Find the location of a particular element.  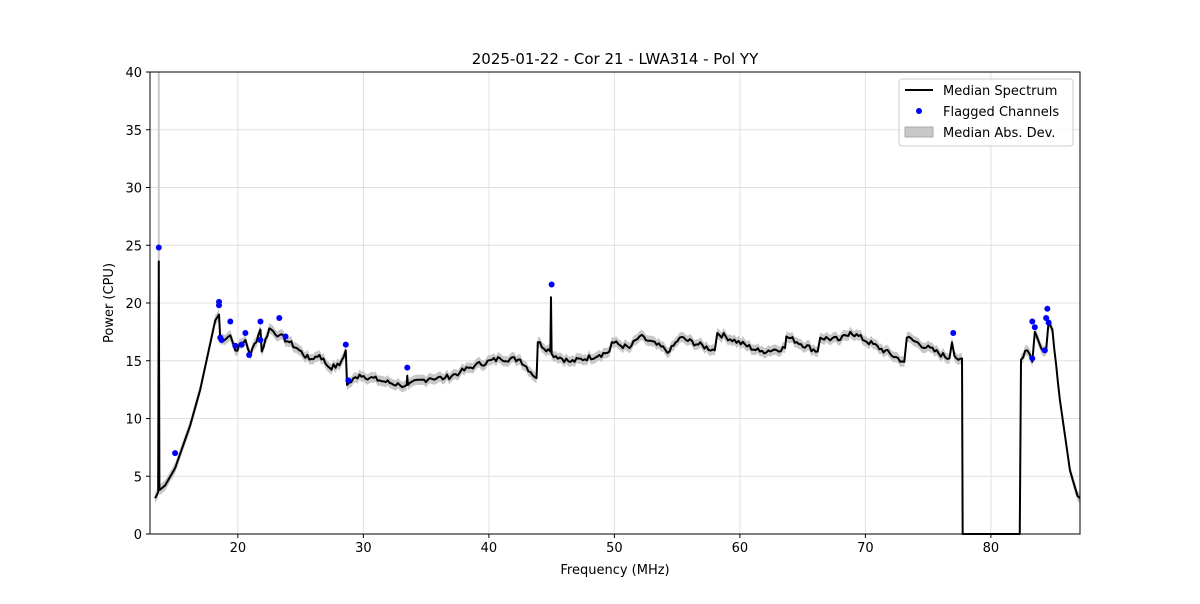

y-tick-label: 20 is located at coordinates (133, 304).